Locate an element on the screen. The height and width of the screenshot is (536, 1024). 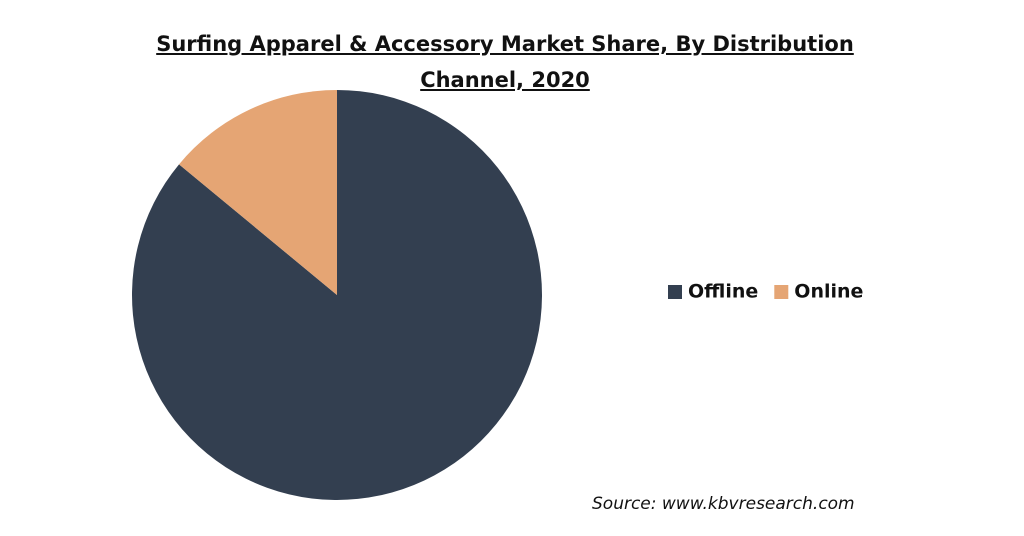
source: Source: www.kbvresearch.com is located at coordinates (723, 504).